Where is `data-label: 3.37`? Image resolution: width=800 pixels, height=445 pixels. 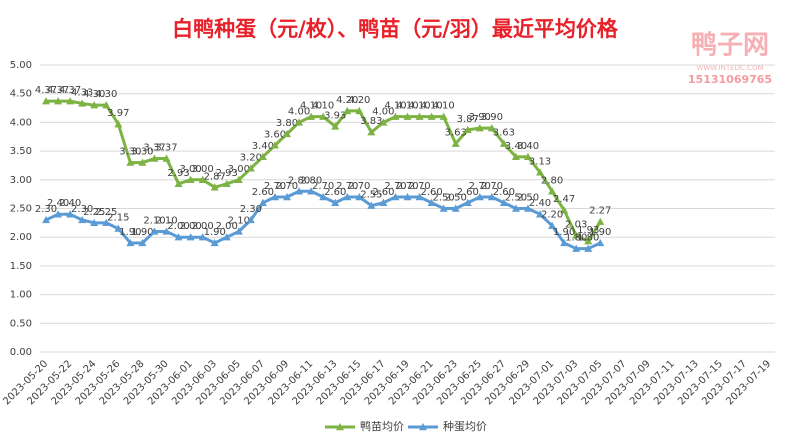
data-label: 3.37 is located at coordinates (166, 148).